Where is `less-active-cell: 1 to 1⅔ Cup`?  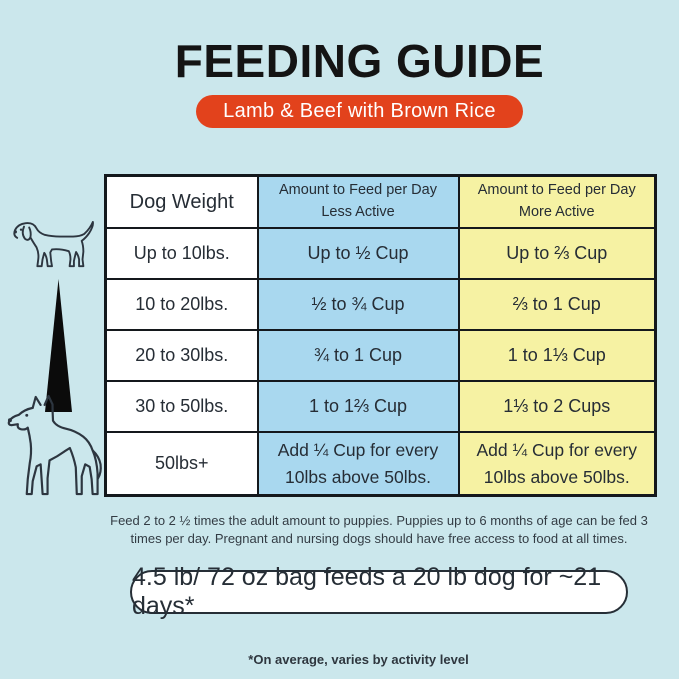 less-active-cell: 1 to 1⅔ Cup is located at coordinates (358, 406).